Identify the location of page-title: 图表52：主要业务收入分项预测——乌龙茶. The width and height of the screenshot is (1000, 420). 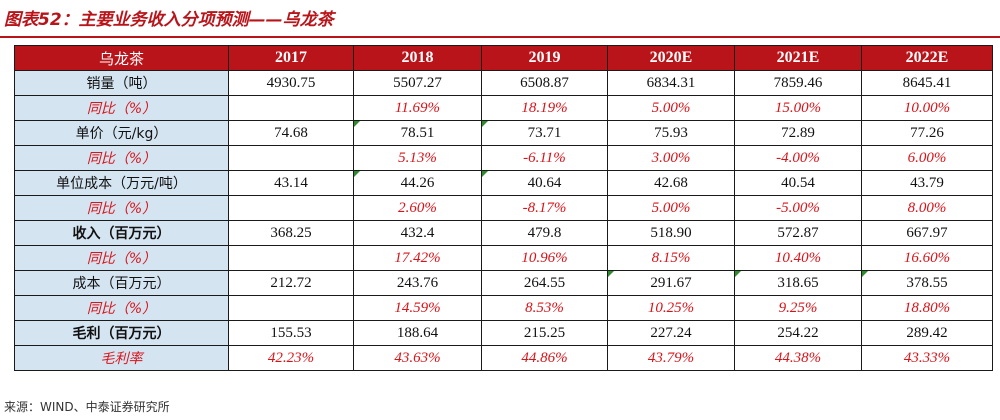
(169, 20).